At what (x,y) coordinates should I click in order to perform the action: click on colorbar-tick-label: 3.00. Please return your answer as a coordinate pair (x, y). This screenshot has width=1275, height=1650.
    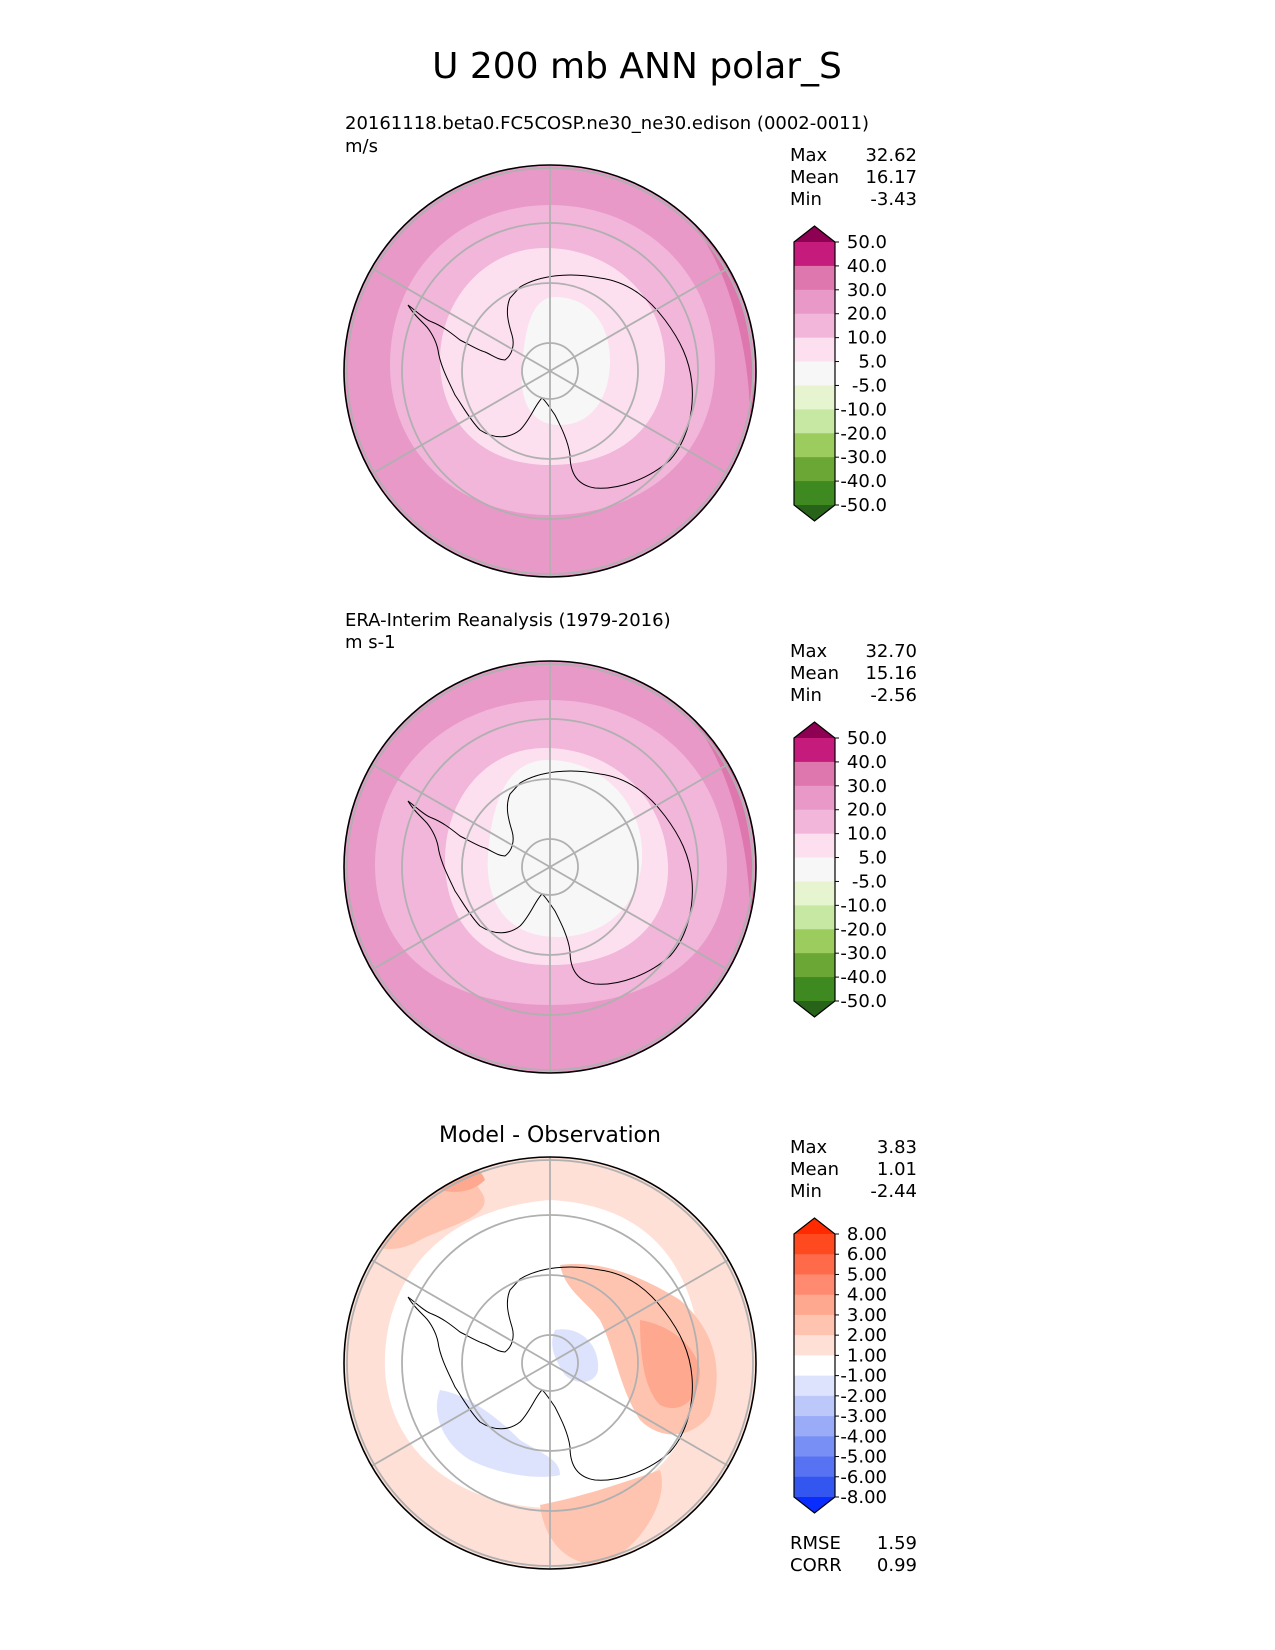
    Looking at the image, I should click on (867, 1315).